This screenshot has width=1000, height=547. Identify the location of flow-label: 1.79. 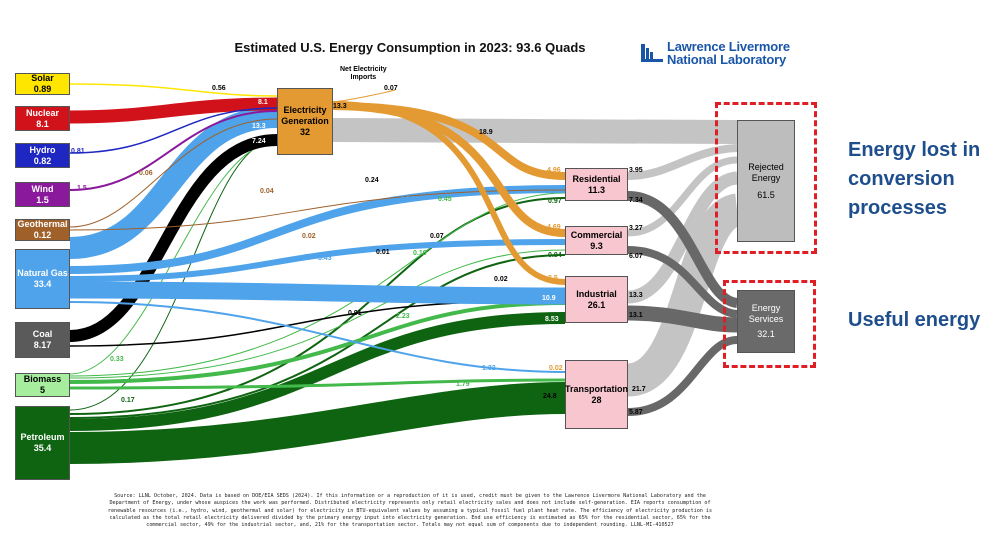
(463, 384).